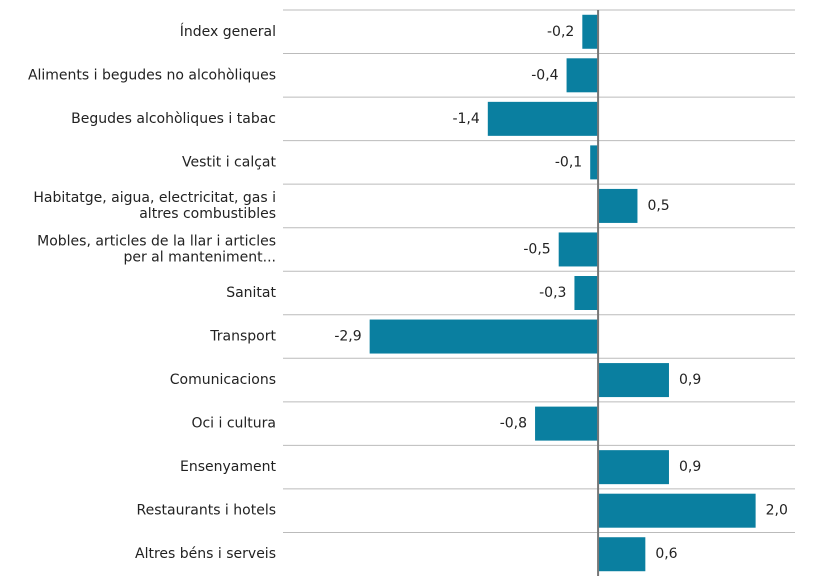 The image size is (823, 576). What do you see at coordinates (156, 241) in the screenshot?
I see `category-label-line: Mobles, articles de la llar i articles` at bounding box center [156, 241].